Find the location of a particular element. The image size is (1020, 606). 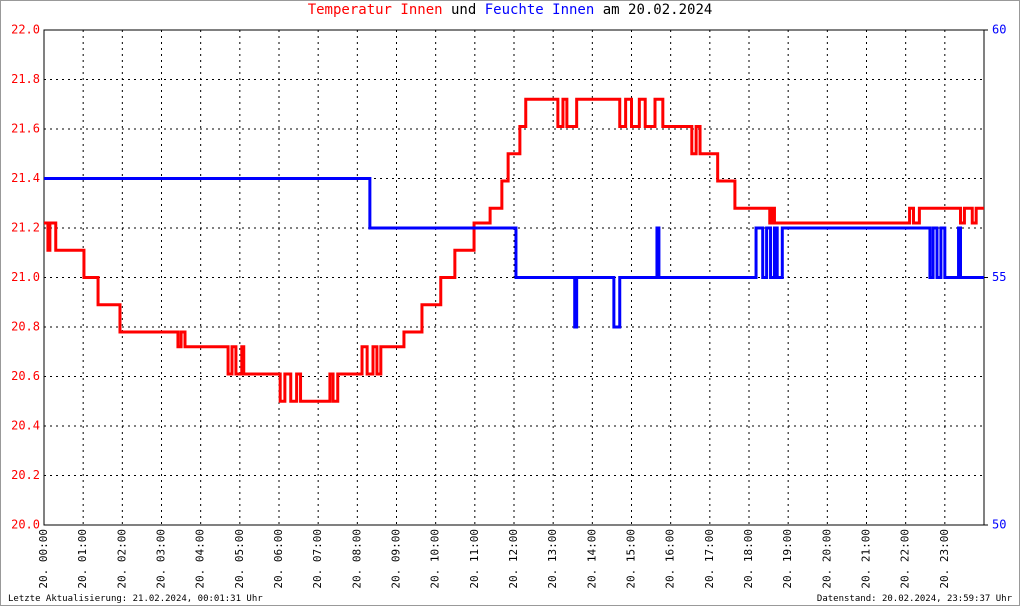

y-tick-label: 20.0 is located at coordinates (25, 525).